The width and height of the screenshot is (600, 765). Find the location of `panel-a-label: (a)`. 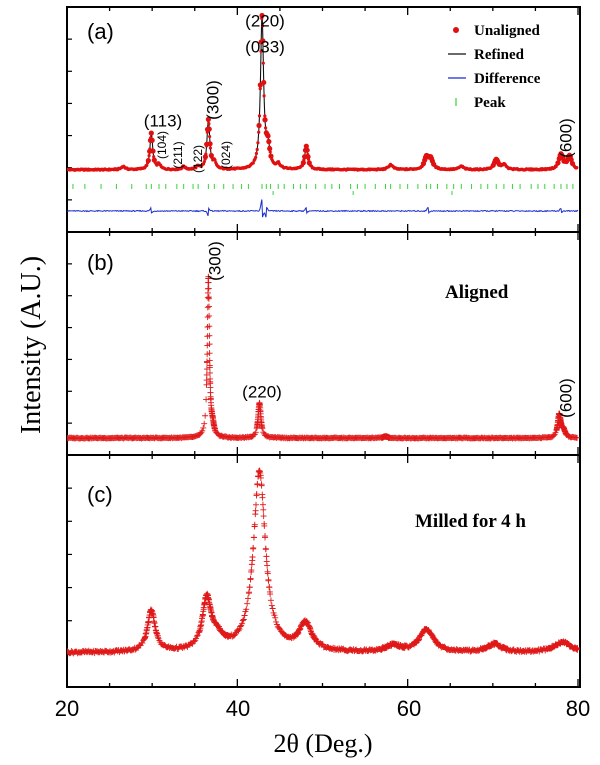

panel-a-label: (a) is located at coordinates (100, 31).